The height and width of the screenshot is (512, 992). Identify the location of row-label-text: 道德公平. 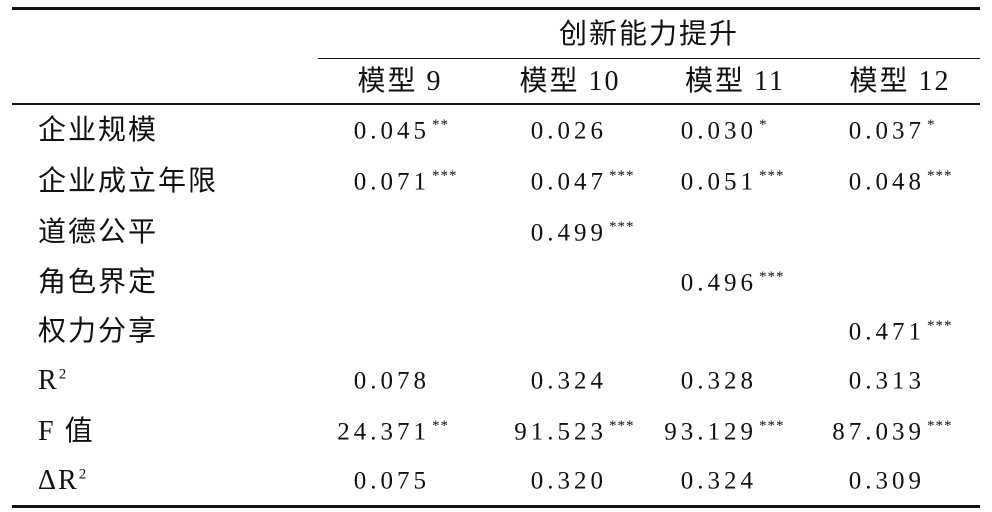
(98, 232).